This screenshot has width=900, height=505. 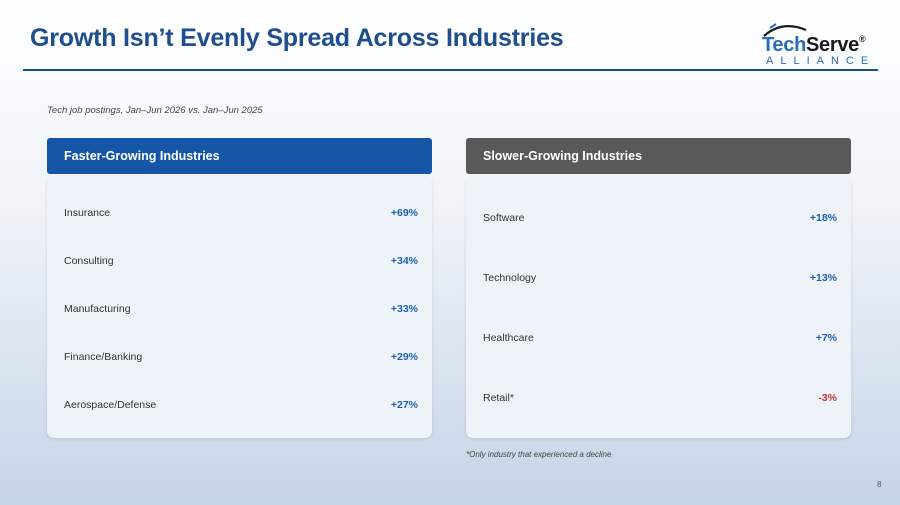 I want to click on list-item: Software +18%, so click(x=660, y=218).